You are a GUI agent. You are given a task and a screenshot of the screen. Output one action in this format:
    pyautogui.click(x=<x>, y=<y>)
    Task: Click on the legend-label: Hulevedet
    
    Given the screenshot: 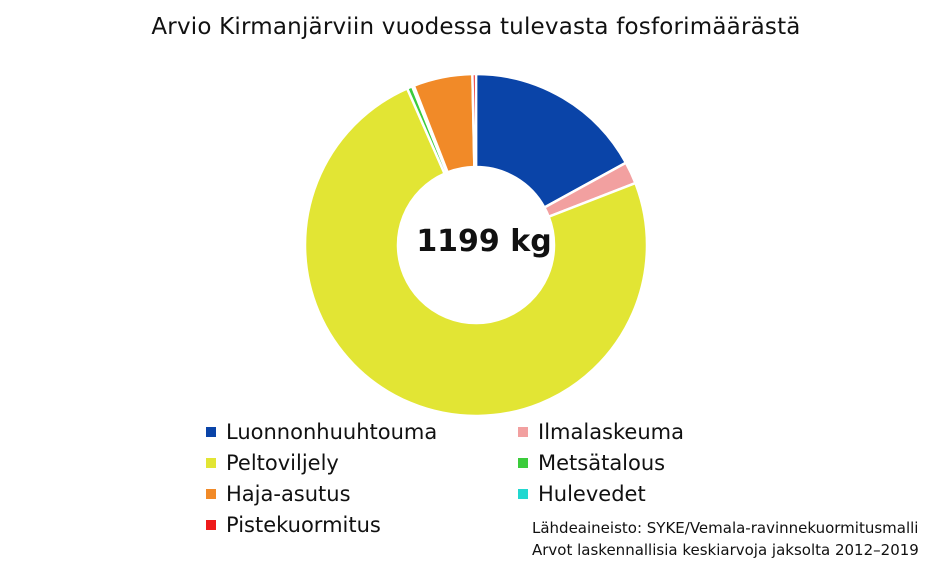 What is the action you would take?
    pyautogui.click(x=592, y=494)
    